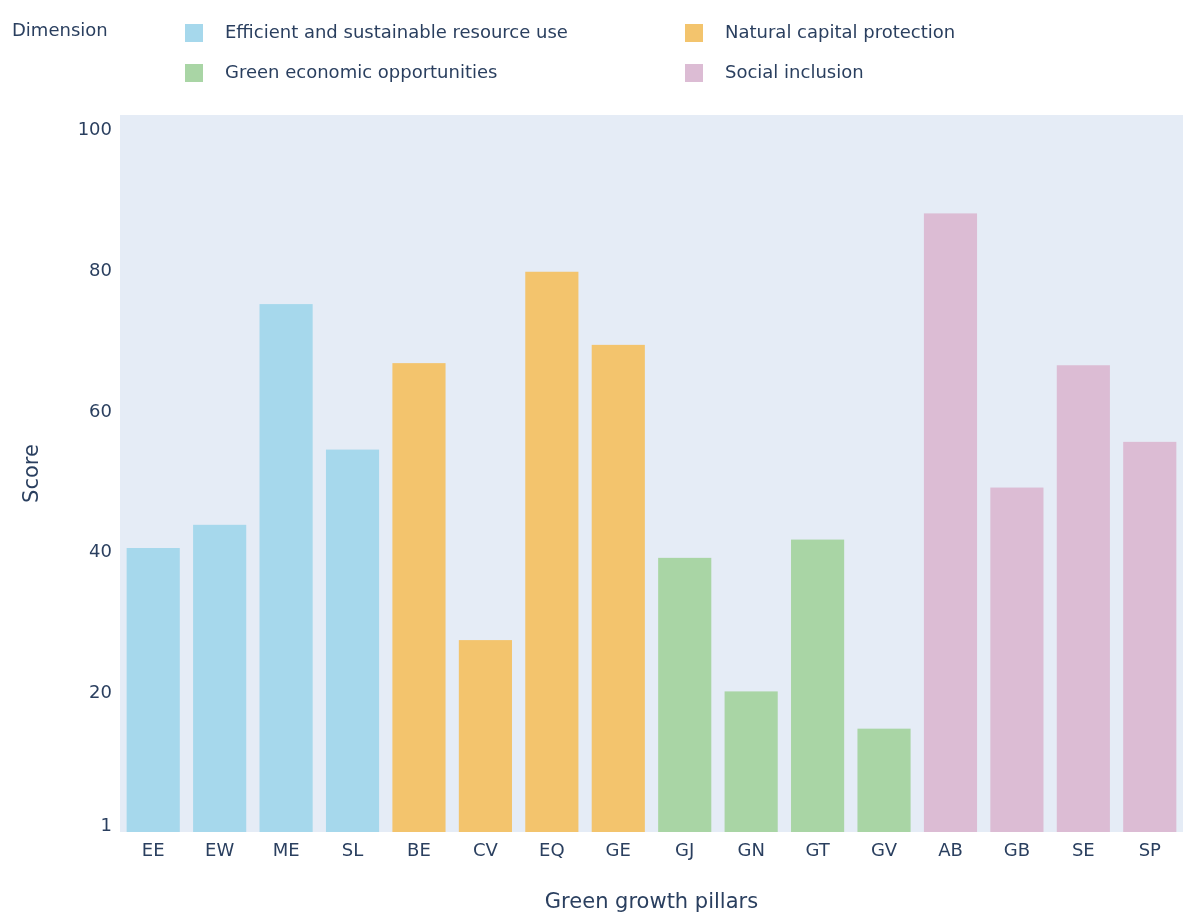 The width and height of the screenshot is (1188, 922). I want to click on x-tick-label: ME, so click(286, 849).